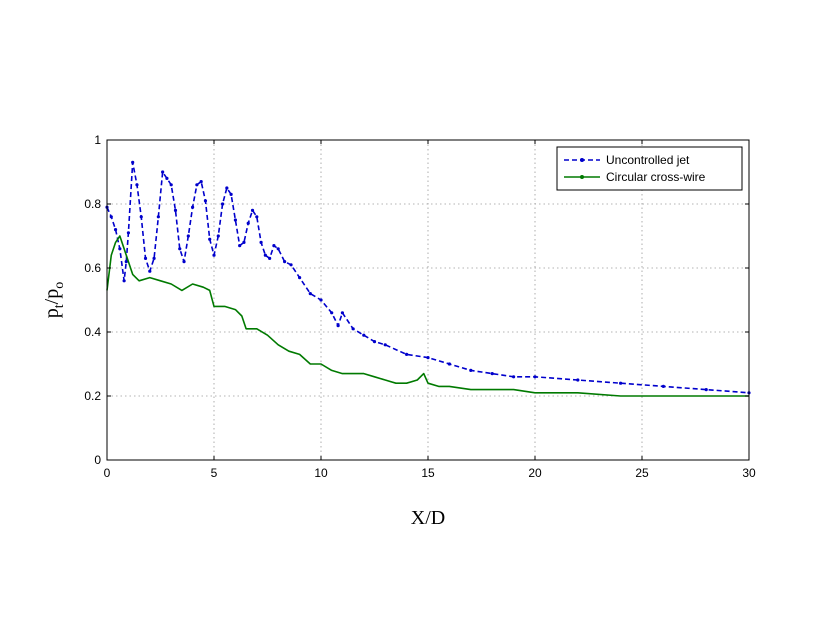  I want to click on legend: Uncontrolled jet Circular cross-wire, so click(649, 168).